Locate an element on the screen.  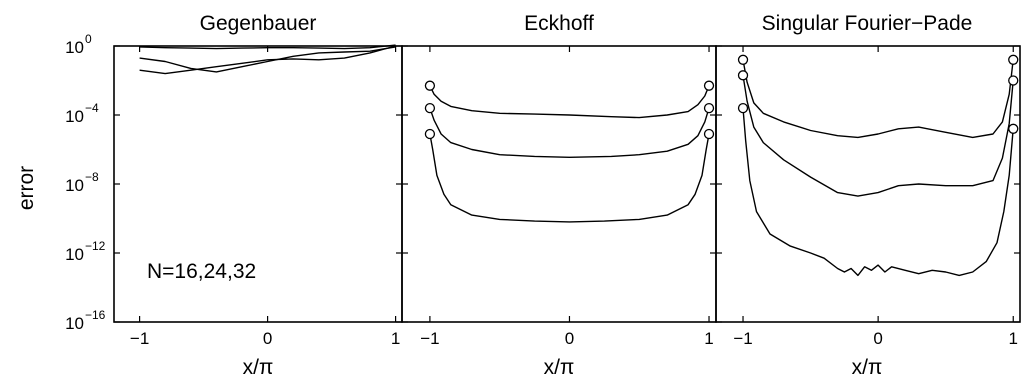
annotation-n-values: N=16,24,32 is located at coordinates (201, 271).